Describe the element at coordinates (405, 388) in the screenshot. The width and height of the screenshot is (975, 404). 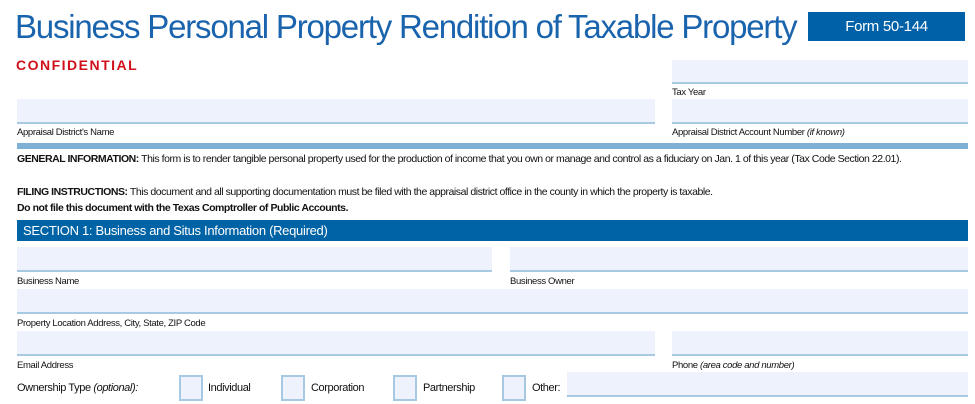
I see `partnership-checkbox` at that location.